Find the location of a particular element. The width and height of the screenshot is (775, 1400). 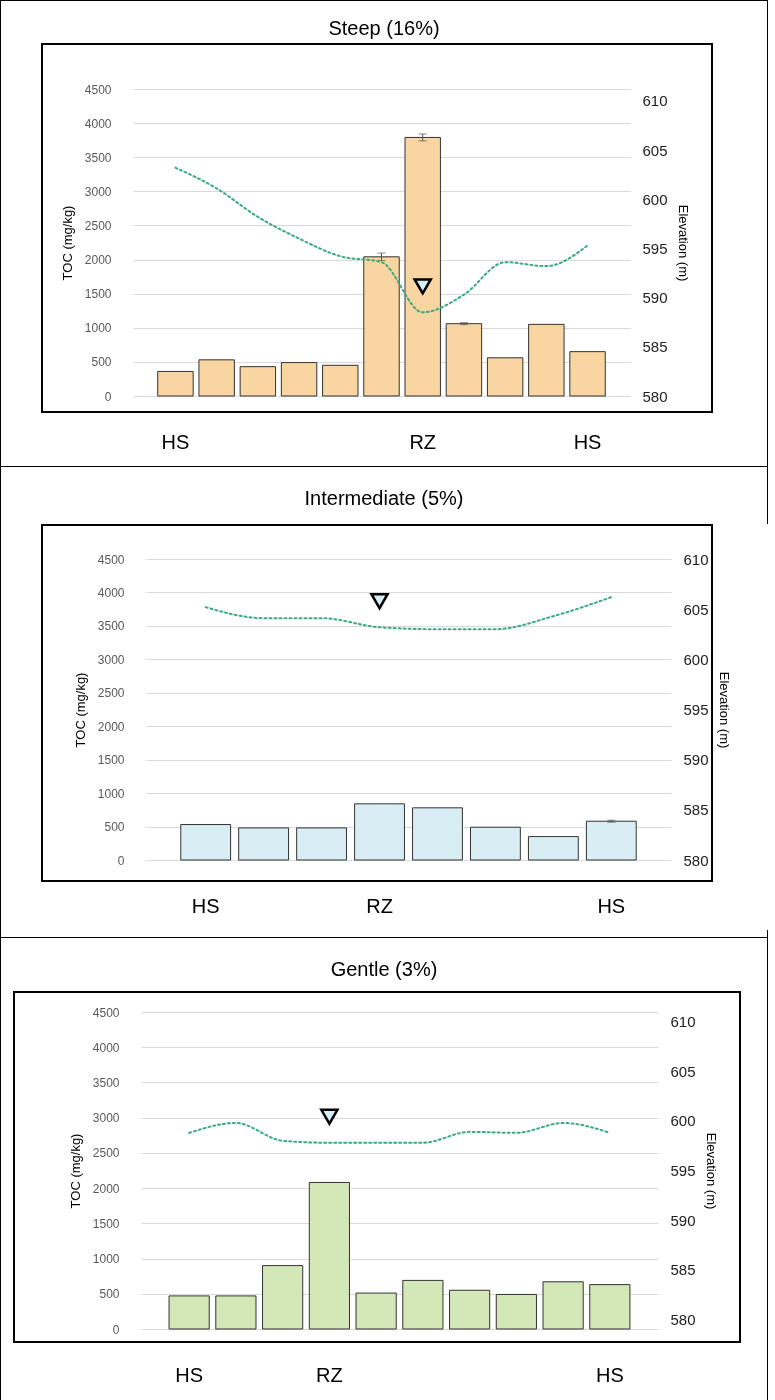

chart-title: Intermediate (5%) is located at coordinates (384, 498).